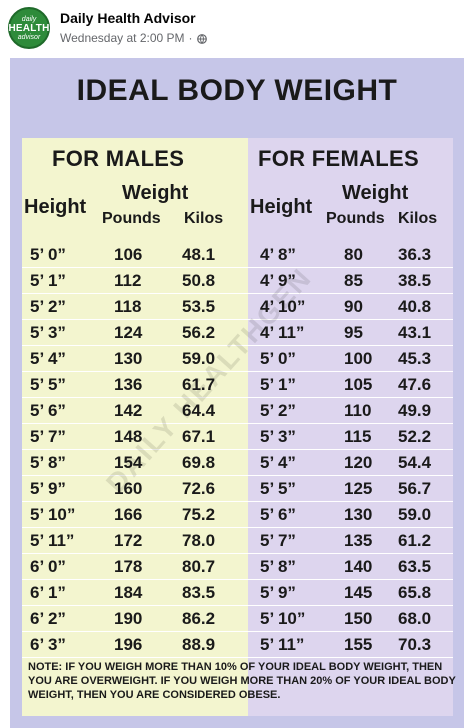 The width and height of the screenshot is (474, 728). What do you see at coordinates (53, 514) in the screenshot?
I see `male-height-cell: 5’ 10”` at bounding box center [53, 514].